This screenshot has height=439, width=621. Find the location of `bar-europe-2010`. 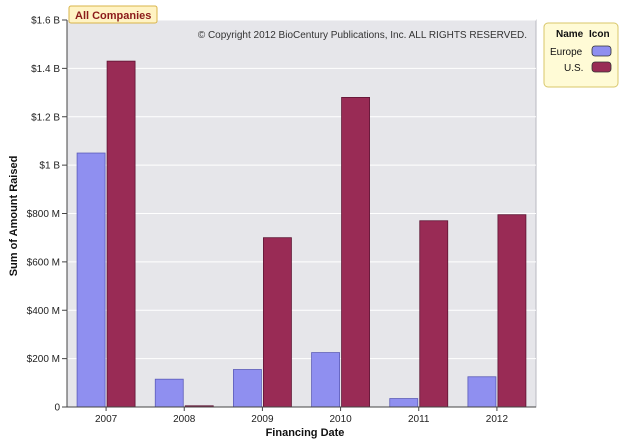

bar-europe-2010 is located at coordinates (325, 380).